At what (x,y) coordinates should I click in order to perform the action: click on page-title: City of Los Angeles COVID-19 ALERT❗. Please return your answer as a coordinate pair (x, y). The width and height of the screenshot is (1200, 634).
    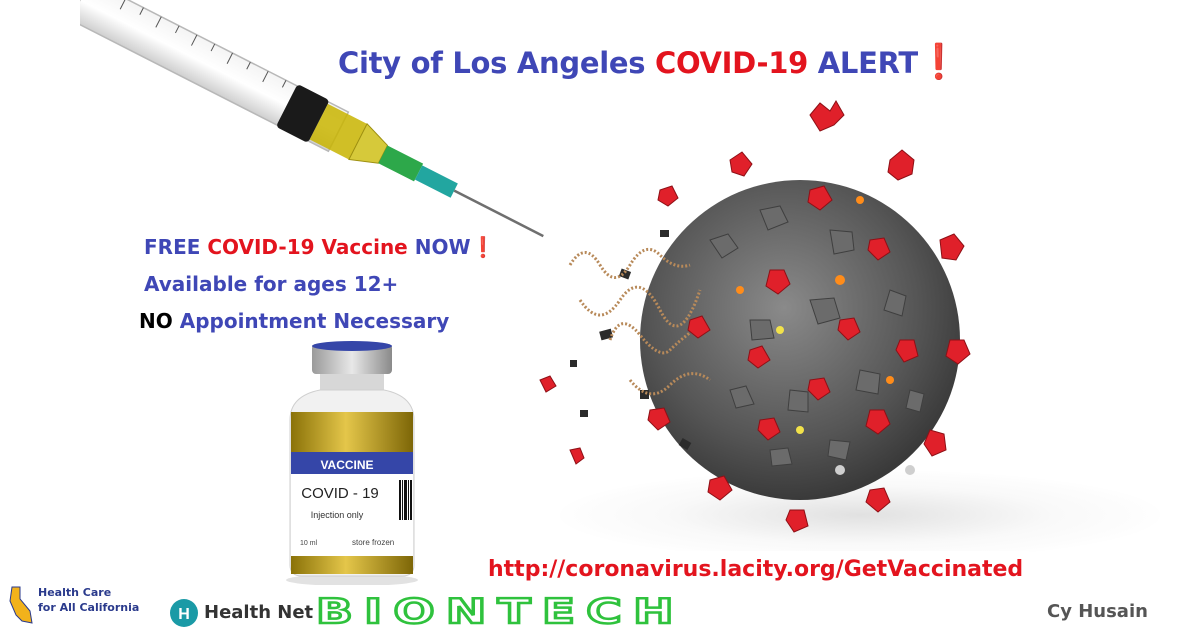
    Looking at the image, I should click on (649, 62).